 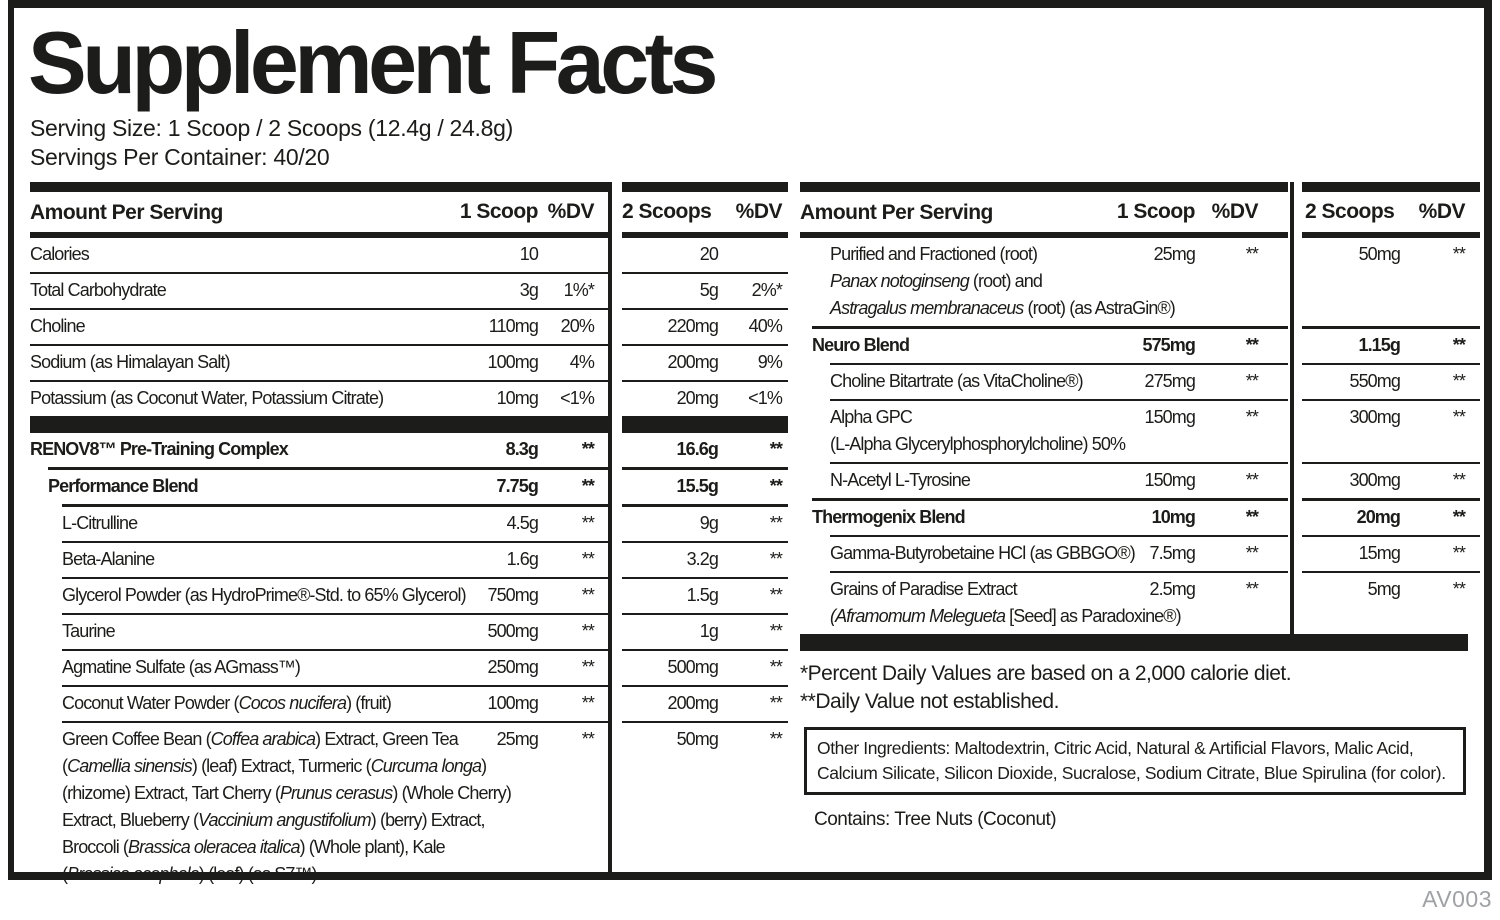 I want to click on amount-1scoop: 3g, so click(x=529, y=290).